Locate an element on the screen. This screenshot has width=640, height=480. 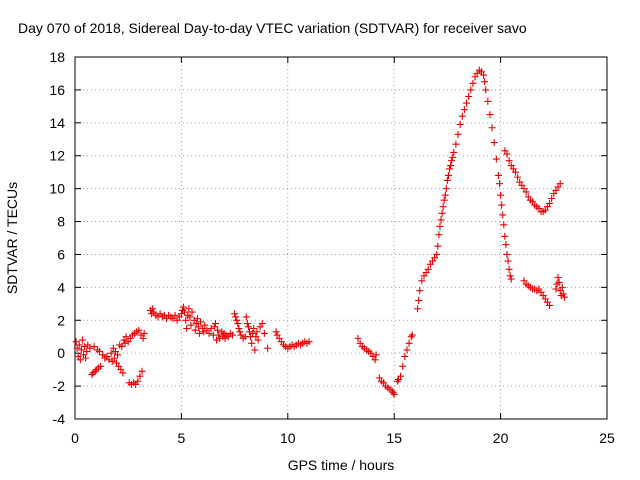
y-tick-label: 18 is located at coordinates (57, 57).